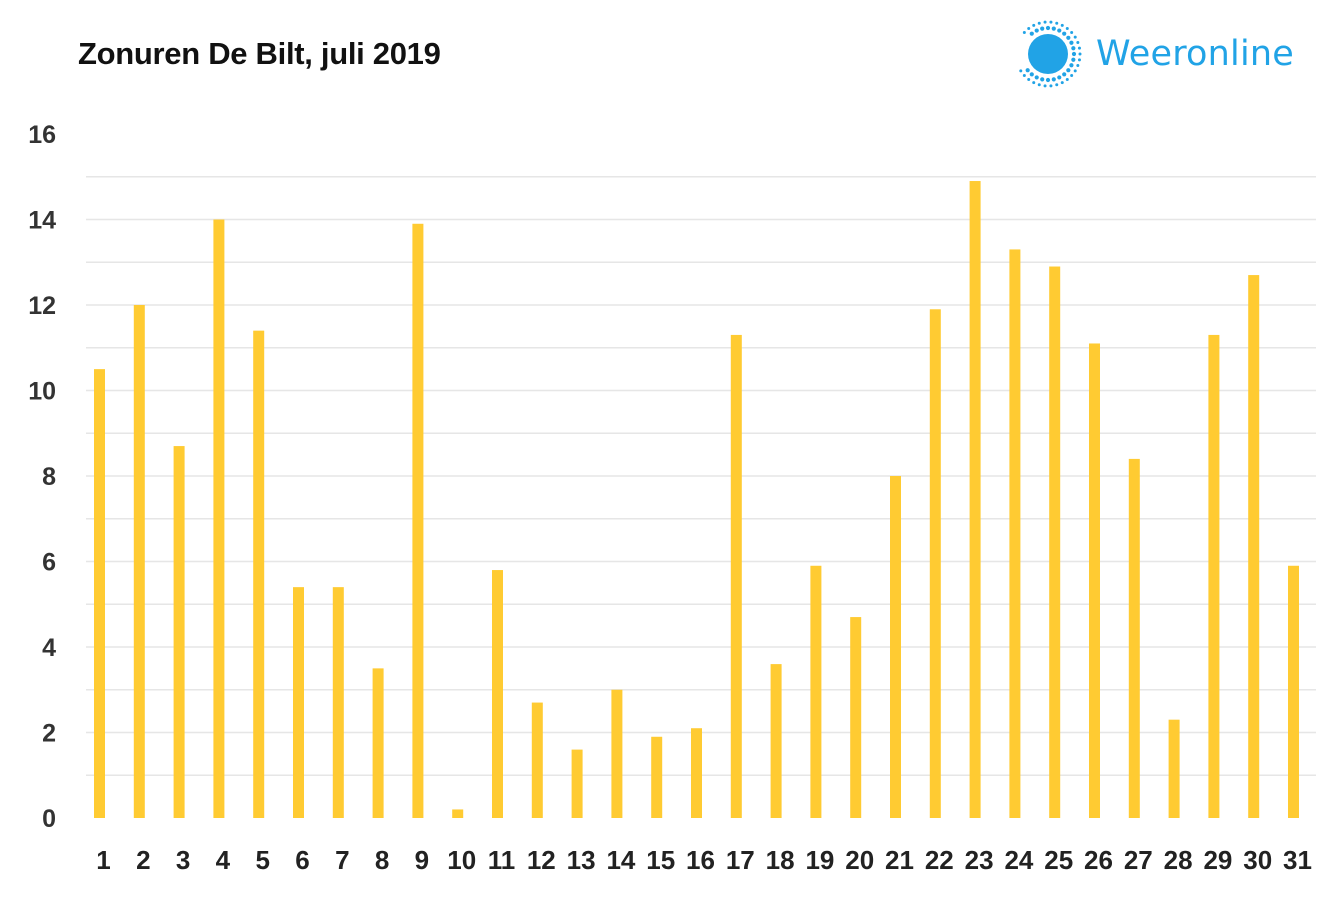 Image resolution: width=1336 pixels, height=913 pixels. Describe the element at coordinates (581, 860) in the screenshot. I see `x-tick-label: 13` at that location.